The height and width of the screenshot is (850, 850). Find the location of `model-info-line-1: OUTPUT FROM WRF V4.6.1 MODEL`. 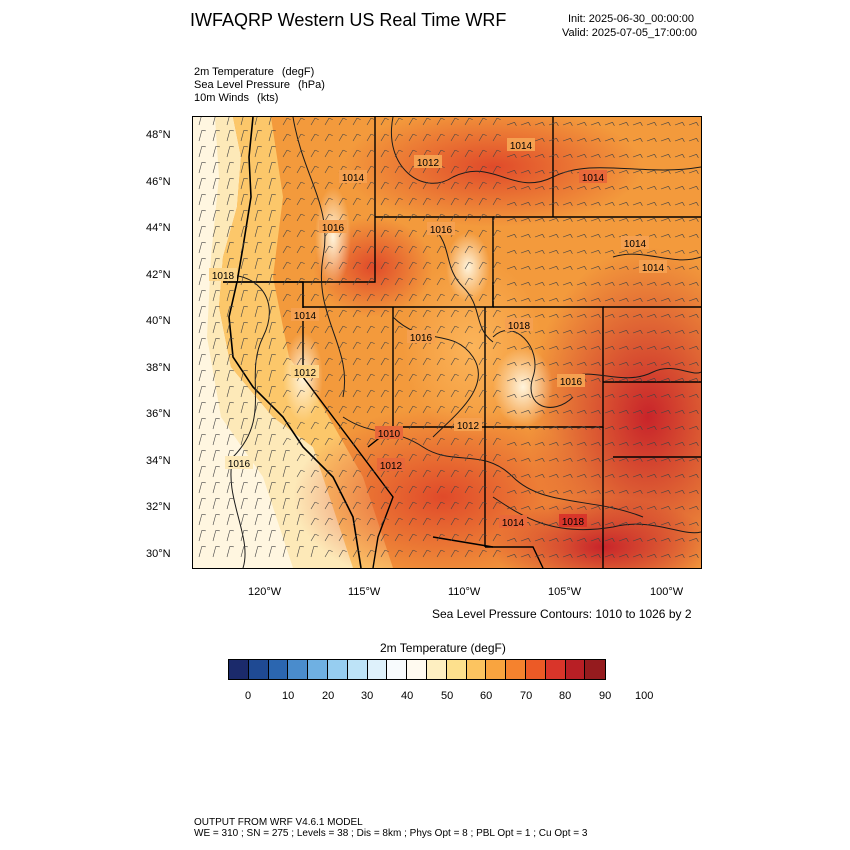

model-info-line-1: OUTPUT FROM WRF V4.6.1 MODEL is located at coordinates (278, 822).